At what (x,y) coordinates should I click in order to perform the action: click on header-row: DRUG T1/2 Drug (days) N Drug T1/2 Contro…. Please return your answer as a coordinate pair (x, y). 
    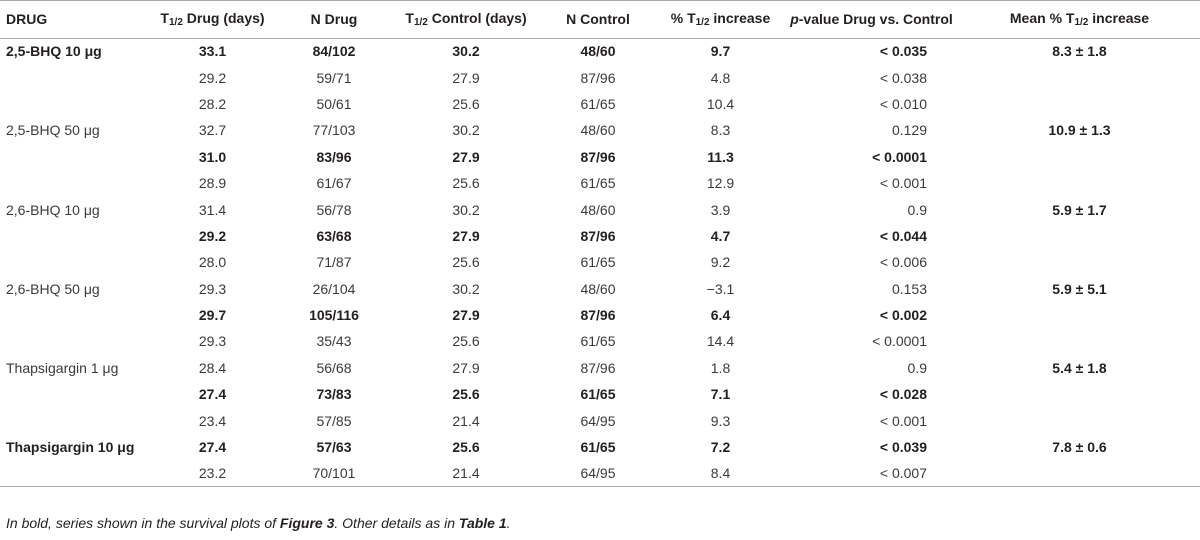
    Looking at the image, I should click on (600, 19).